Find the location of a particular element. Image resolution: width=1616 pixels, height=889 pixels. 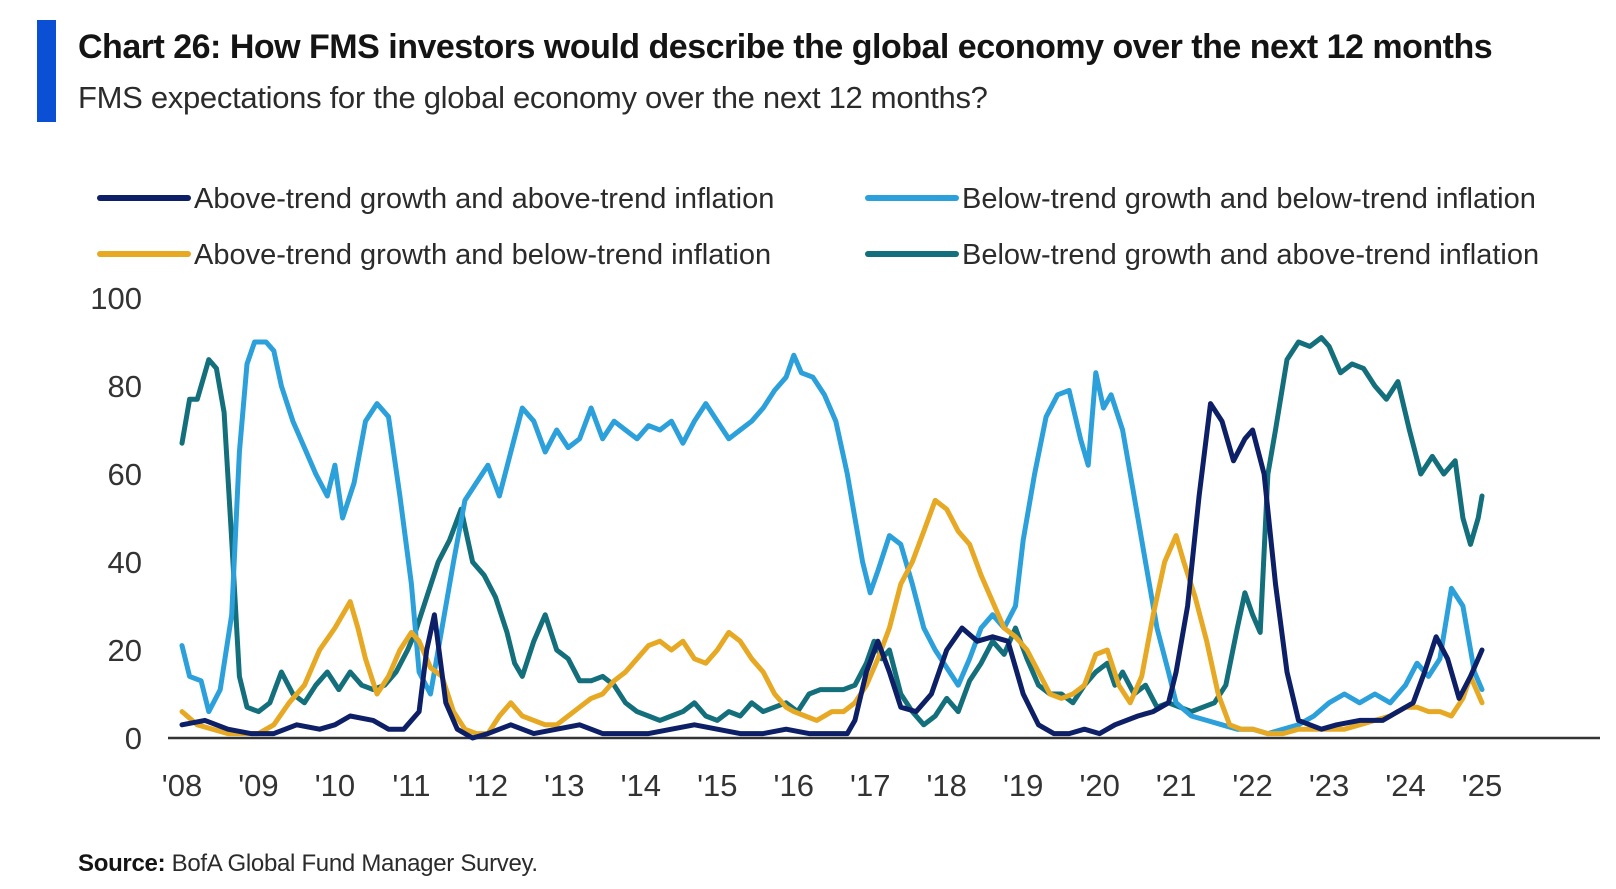

y-tick-label: 100 is located at coordinates (116, 298).